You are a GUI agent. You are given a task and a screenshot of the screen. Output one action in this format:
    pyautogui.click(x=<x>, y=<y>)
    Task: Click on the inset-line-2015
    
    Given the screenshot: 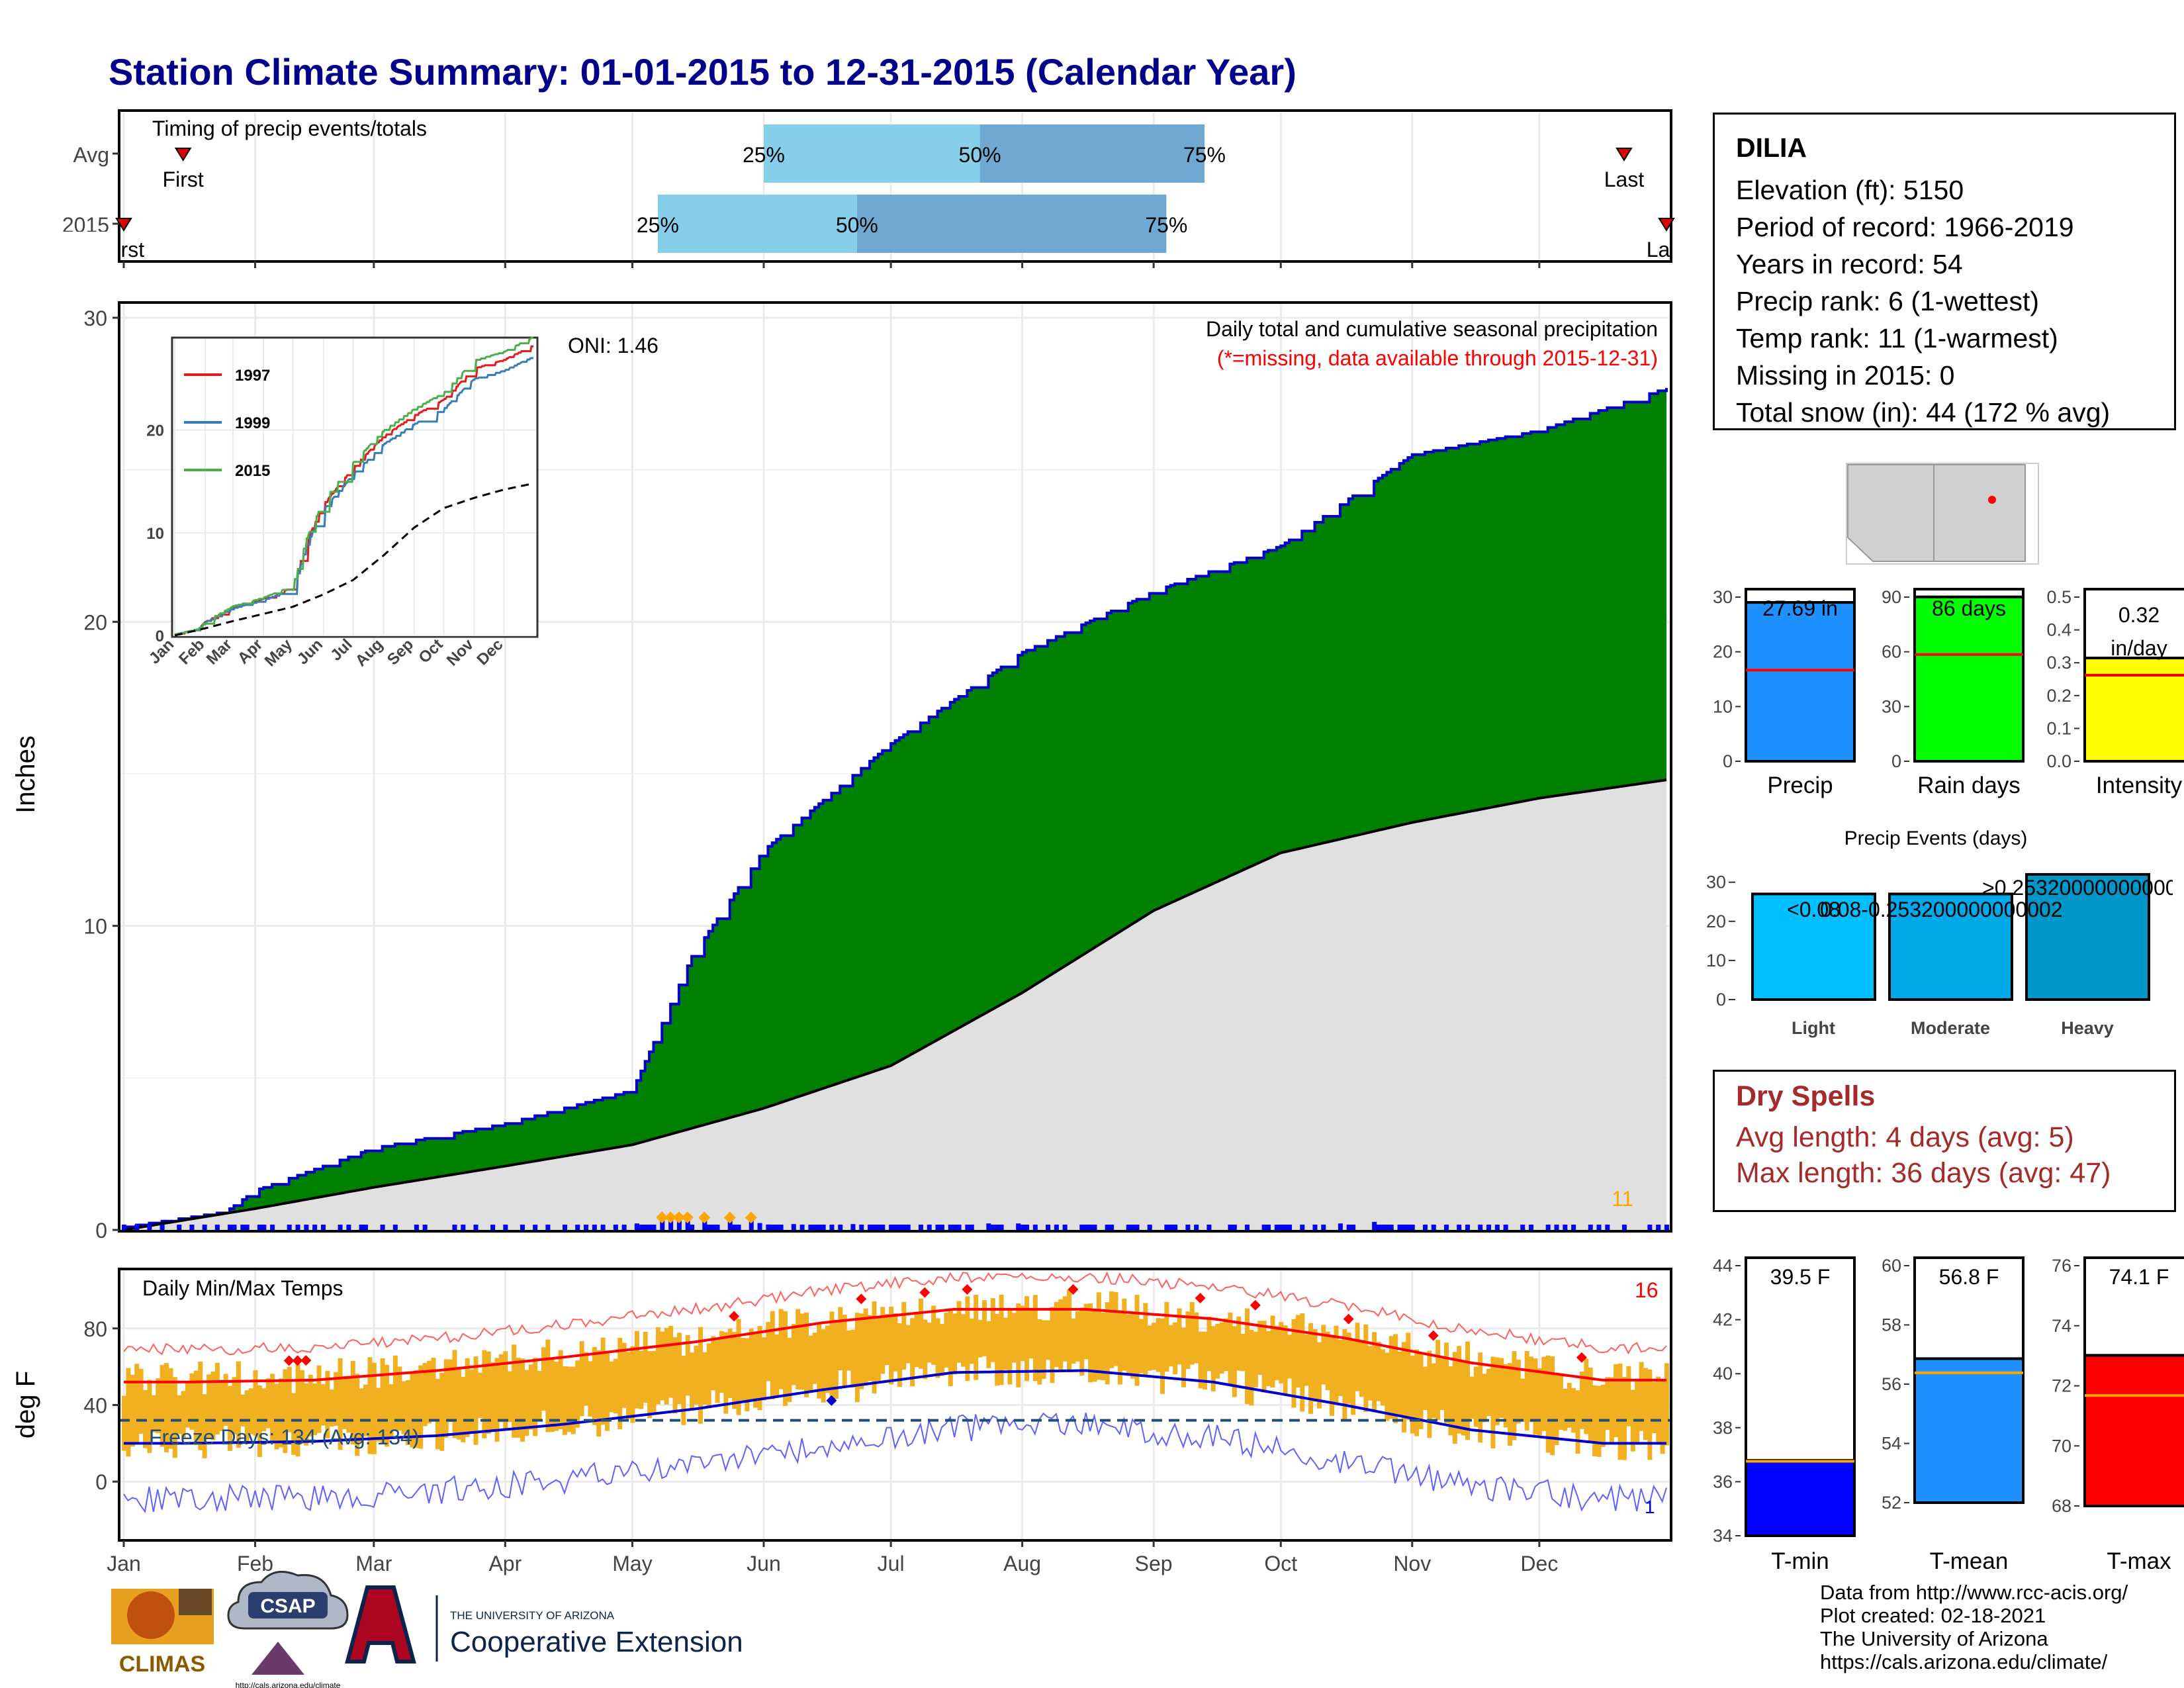 What is the action you would take?
    pyautogui.click(x=353, y=485)
    